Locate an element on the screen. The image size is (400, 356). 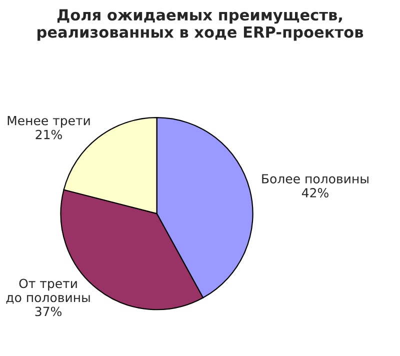
slice-label: От трети до половины is located at coordinates (48, 291).